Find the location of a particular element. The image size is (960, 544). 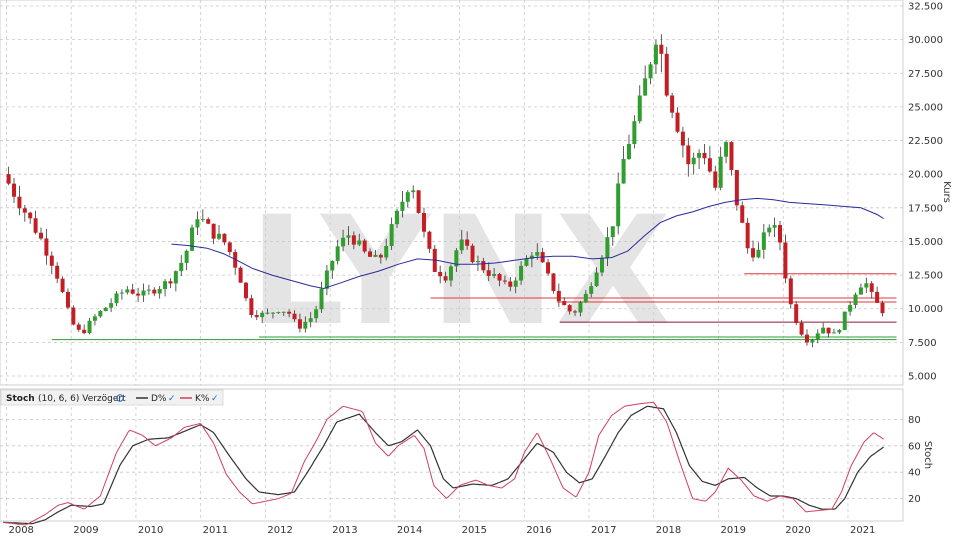

legend-k-check-icon: ✓ is located at coordinates (215, 399).